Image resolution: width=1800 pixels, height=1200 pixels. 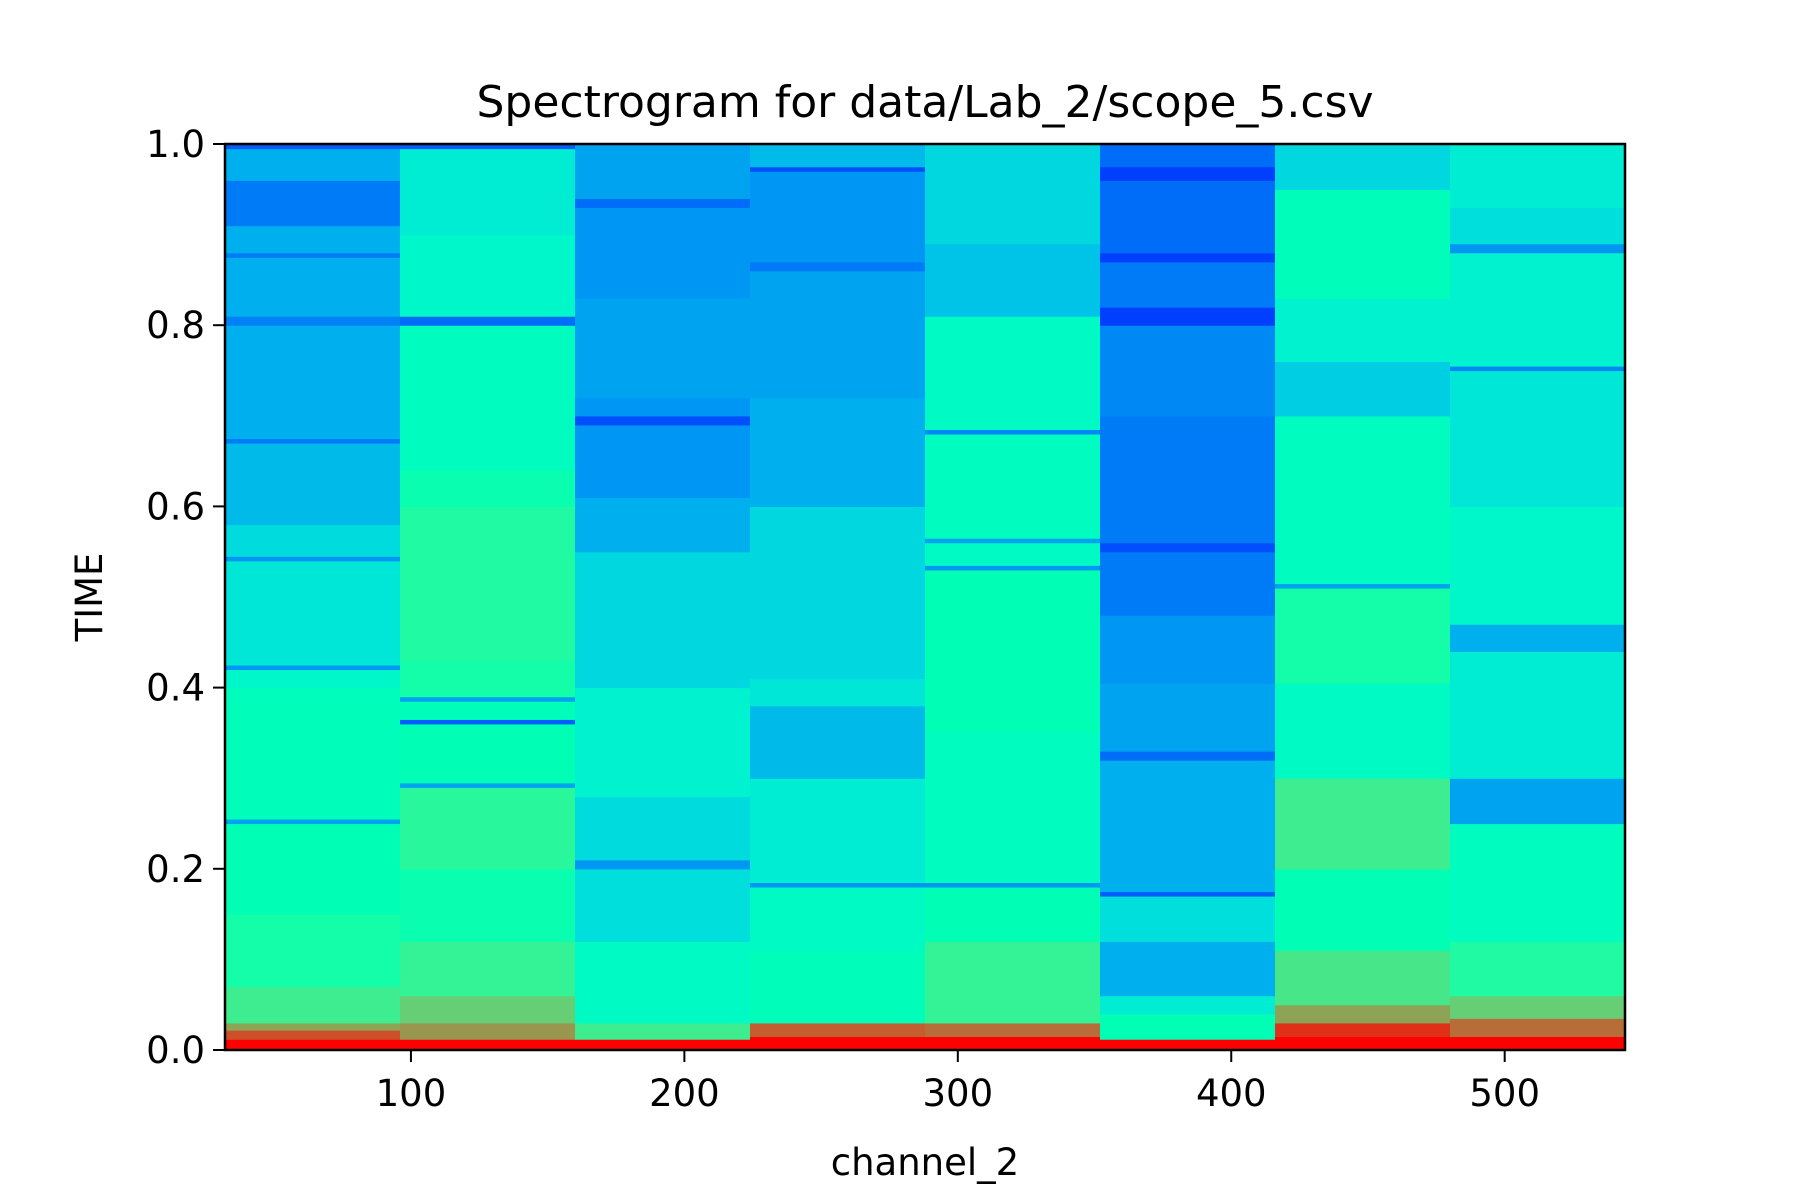 I want to click on chart-title: Spectrogram for data/Lab_2/scope_5.csv, so click(x=924, y=102).